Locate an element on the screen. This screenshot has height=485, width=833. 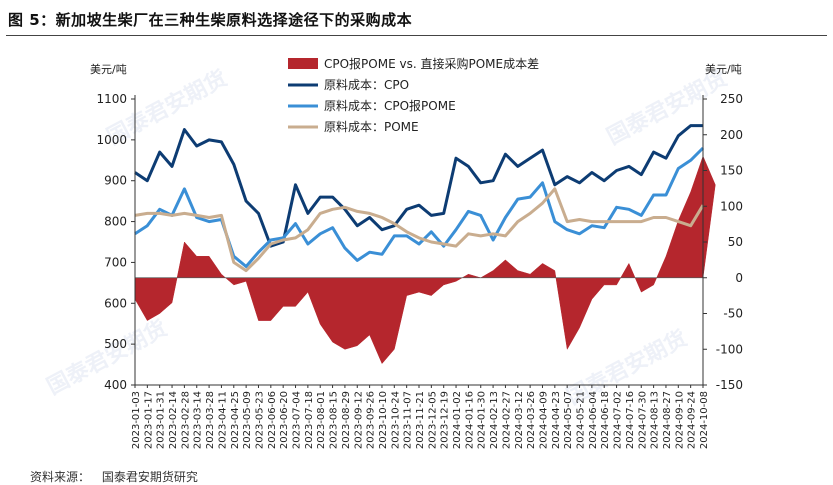
x-tick-label: 2024-01-02 is located at coordinates (457, 420).